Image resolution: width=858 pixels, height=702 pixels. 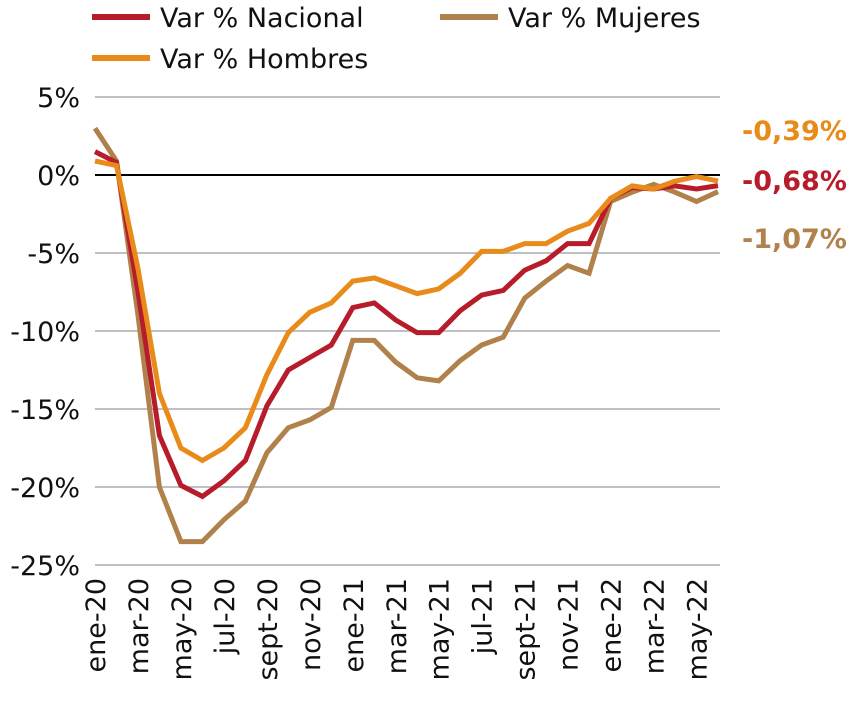 What do you see at coordinates (45, 410) in the screenshot?
I see `y-tick-label: -15%` at bounding box center [45, 410].